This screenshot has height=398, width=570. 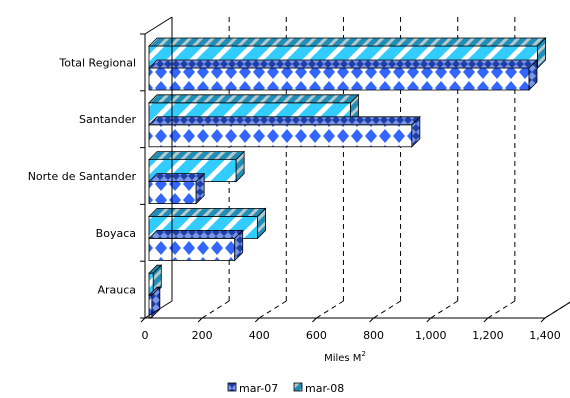 What do you see at coordinates (116, 290) in the screenshot?
I see `category-label: Arauca` at bounding box center [116, 290].